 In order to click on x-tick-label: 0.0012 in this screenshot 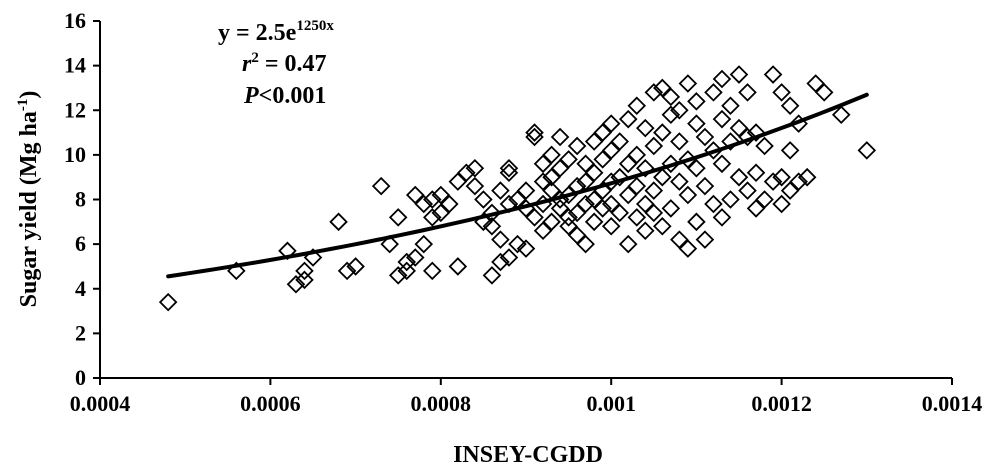, I will do `click(781, 403)`.